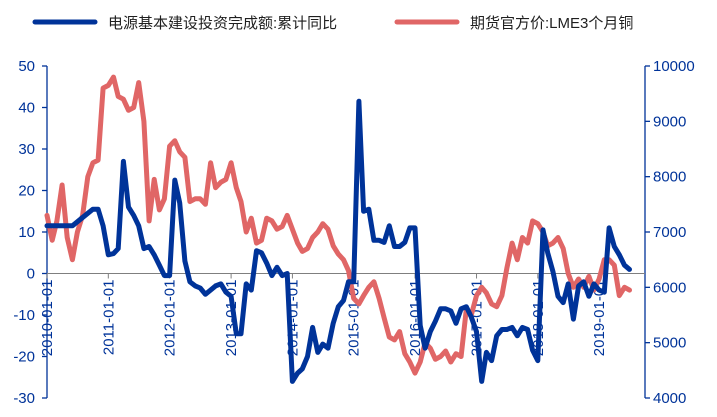  What do you see at coordinates (170, 318) in the screenshot?
I see `x-tick-label: 2012-01-01` at bounding box center [170, 318].